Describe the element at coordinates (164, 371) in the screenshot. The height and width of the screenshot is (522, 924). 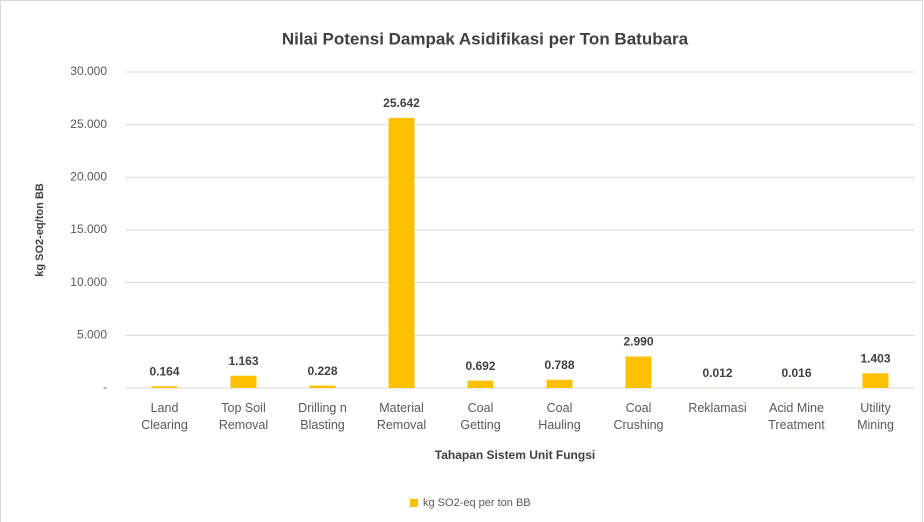
I see `data-label: 0.164` at that location.